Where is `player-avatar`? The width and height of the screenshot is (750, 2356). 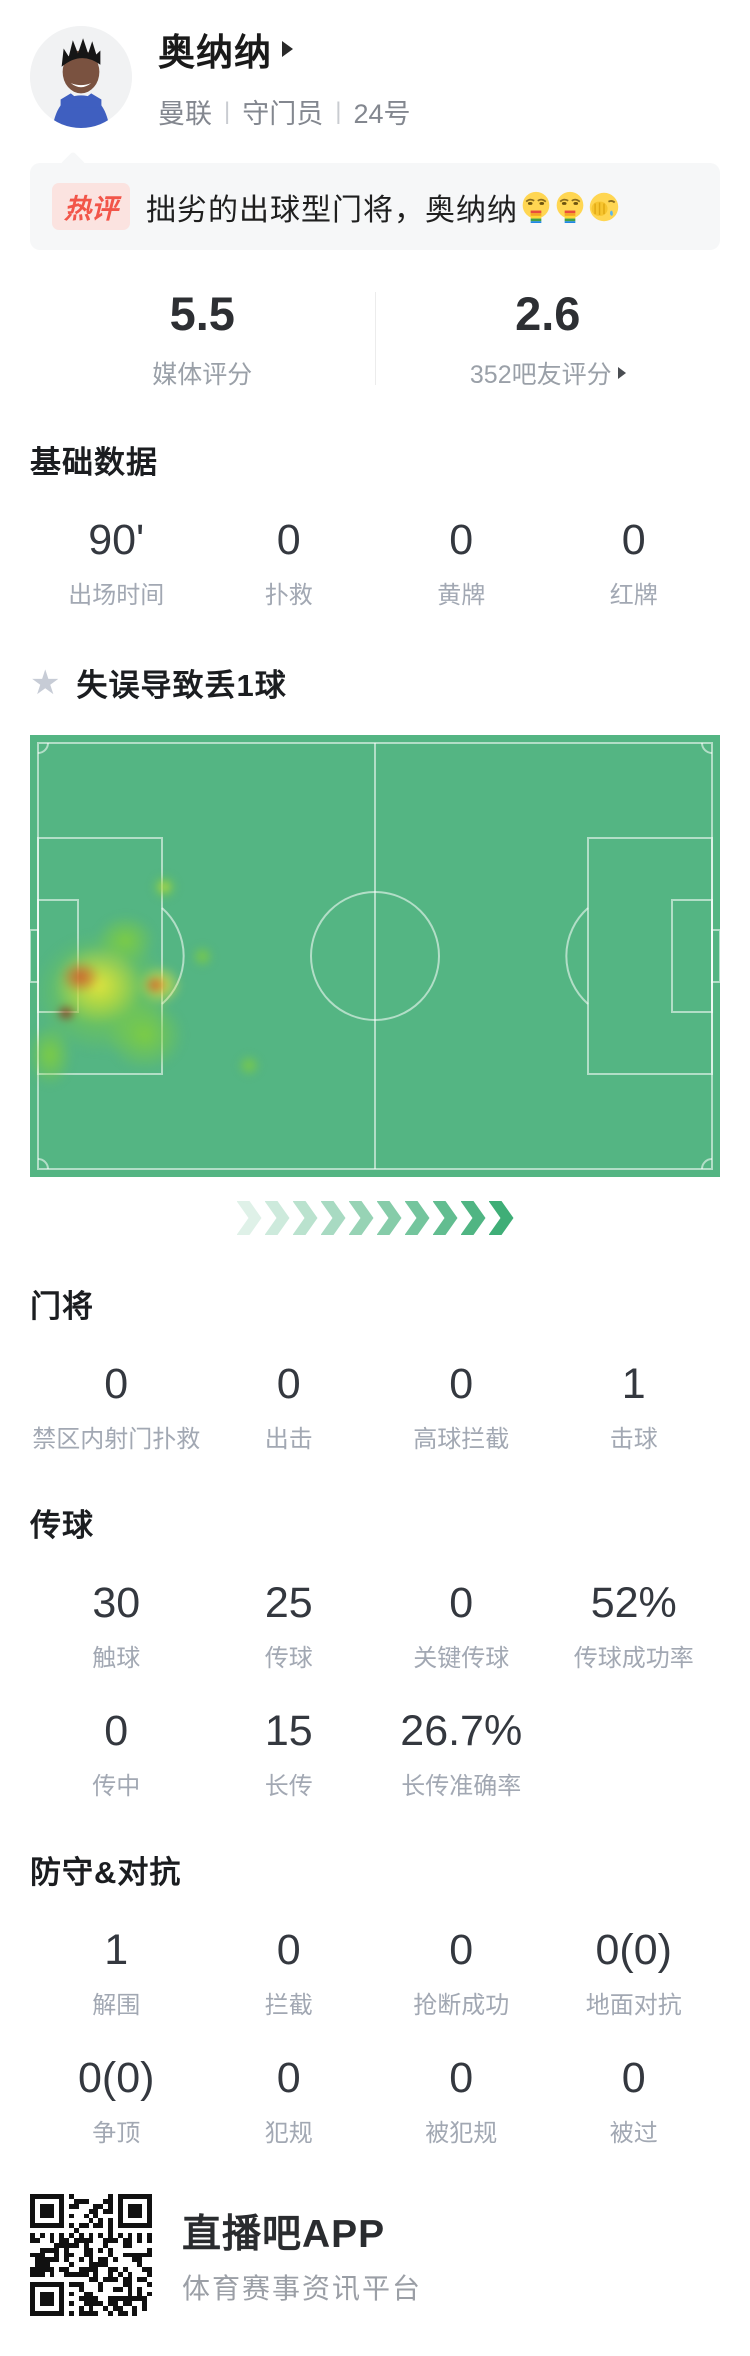
player-avatar is located at coordinates (81, 76).